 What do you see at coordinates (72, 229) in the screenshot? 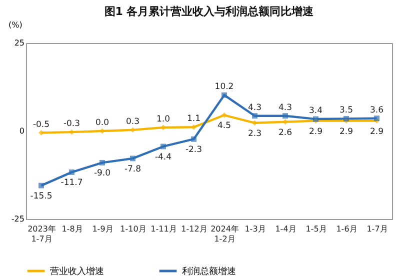
I see `x-tick-label: 1-8月` at bounding box center [72, 229].